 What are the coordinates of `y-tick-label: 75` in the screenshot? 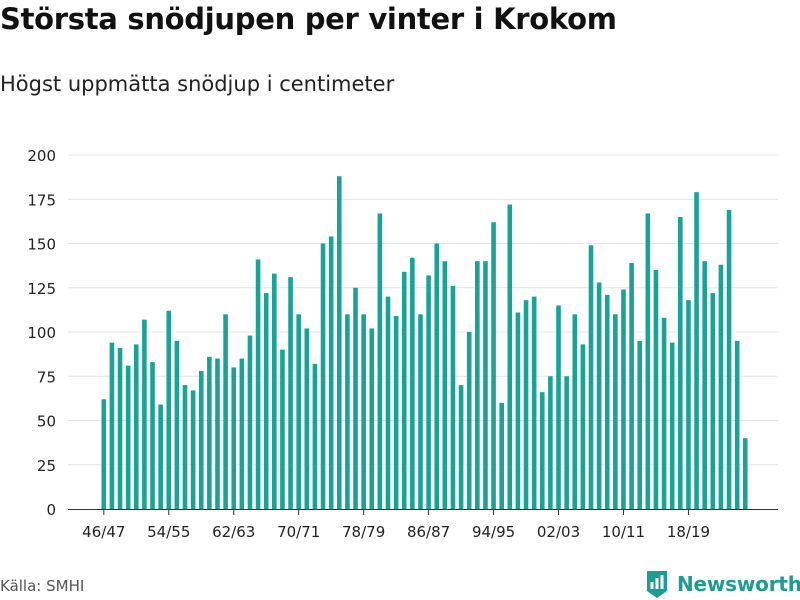 It's located at (46, 377).